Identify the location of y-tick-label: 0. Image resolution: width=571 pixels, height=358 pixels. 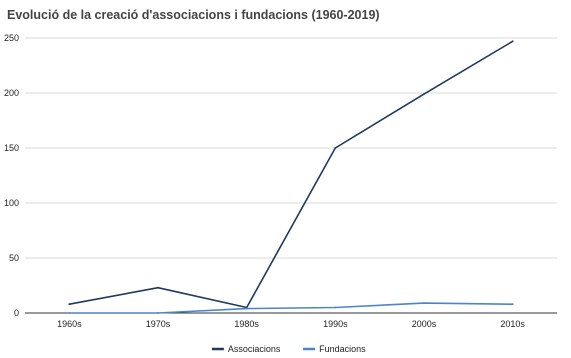
(16, 313).